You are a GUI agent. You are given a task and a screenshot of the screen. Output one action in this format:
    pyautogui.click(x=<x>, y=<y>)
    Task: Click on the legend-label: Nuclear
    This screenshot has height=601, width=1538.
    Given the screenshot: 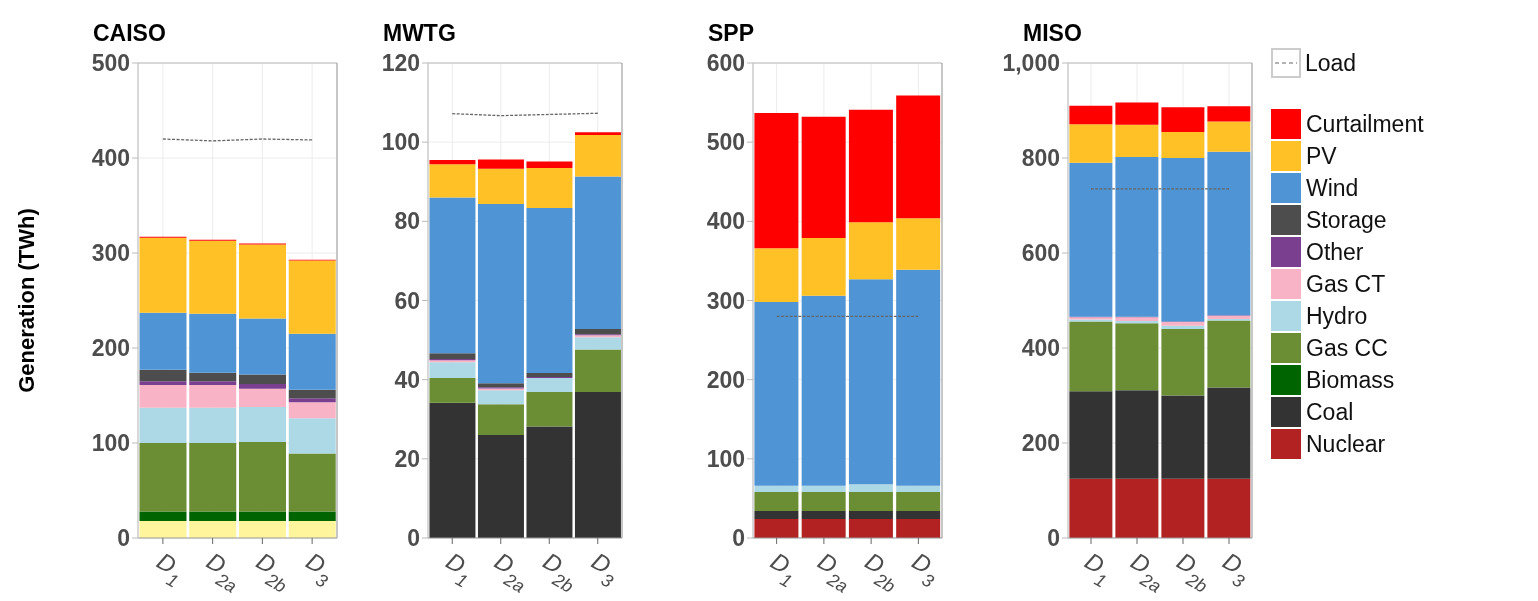 What is the action you would take?
    pyautogui.click(x=1346, y=444)
    